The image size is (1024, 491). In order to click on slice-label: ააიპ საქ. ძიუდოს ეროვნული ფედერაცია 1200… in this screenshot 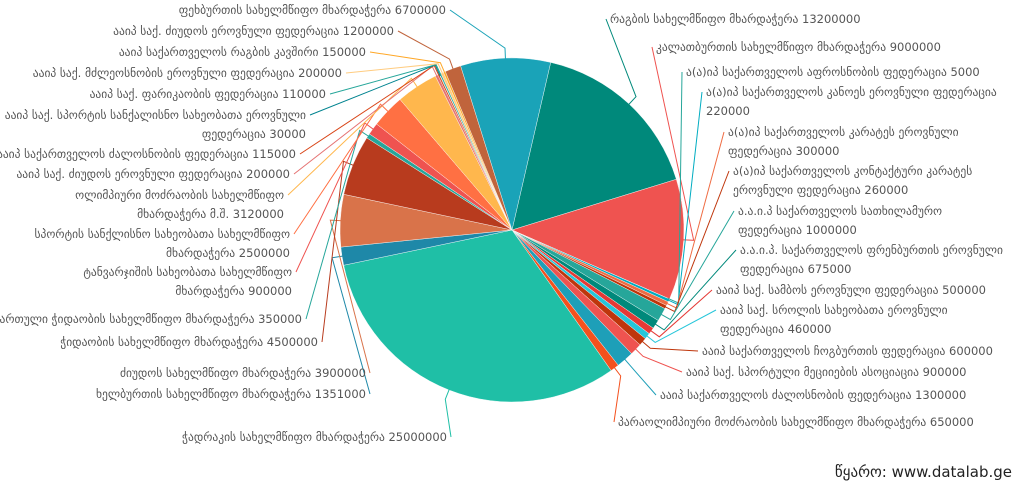, I will do `click(253, 31)`.